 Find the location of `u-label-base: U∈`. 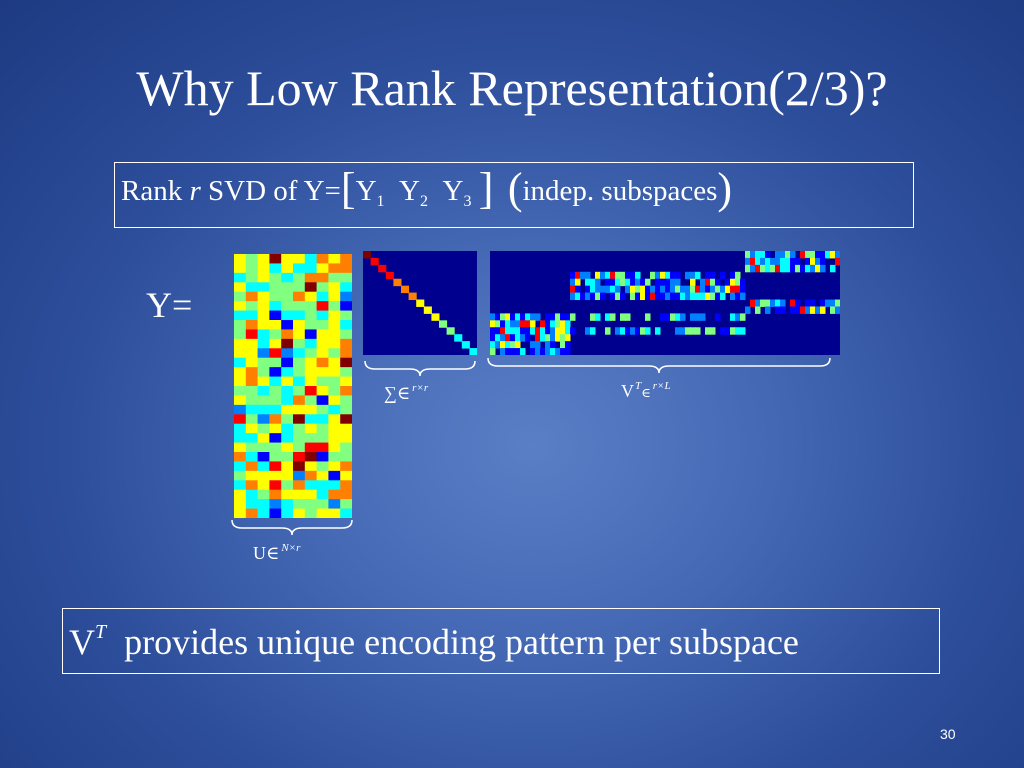

u-label-base: U∈ is located at coordinates (266, 553).